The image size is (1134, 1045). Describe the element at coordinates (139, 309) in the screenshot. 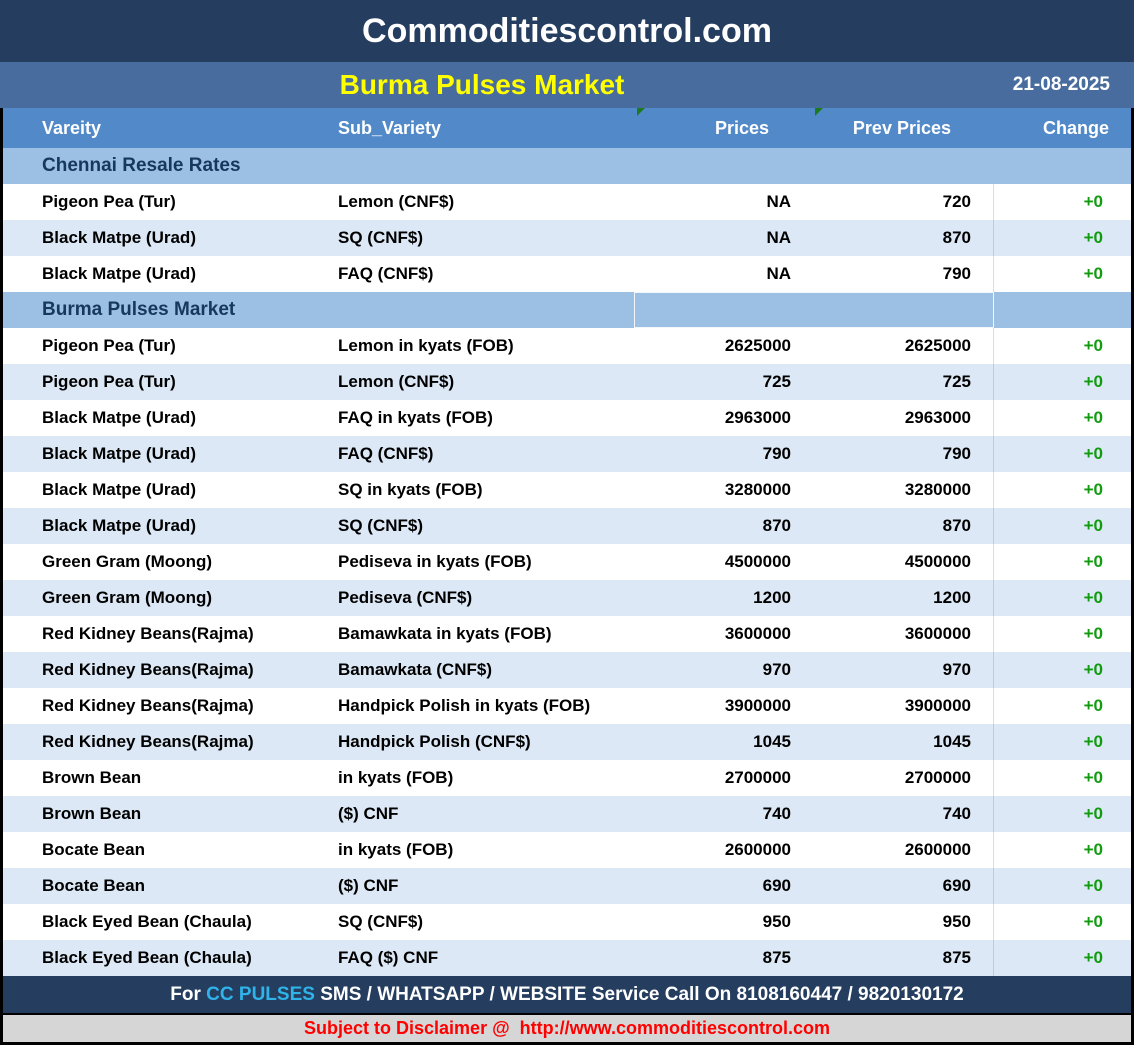

I see `section-title: Burma Pulses Market` at that location.